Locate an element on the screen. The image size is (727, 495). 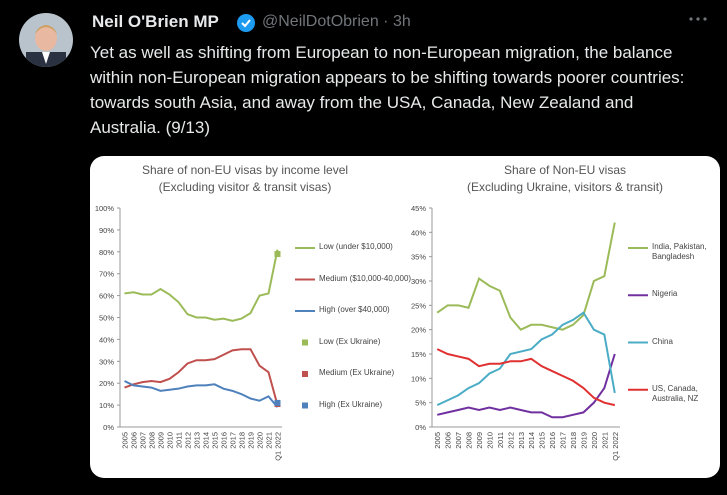
legend-label: India, Pakistan, Bangladesh is located at coordinates (679, 251).